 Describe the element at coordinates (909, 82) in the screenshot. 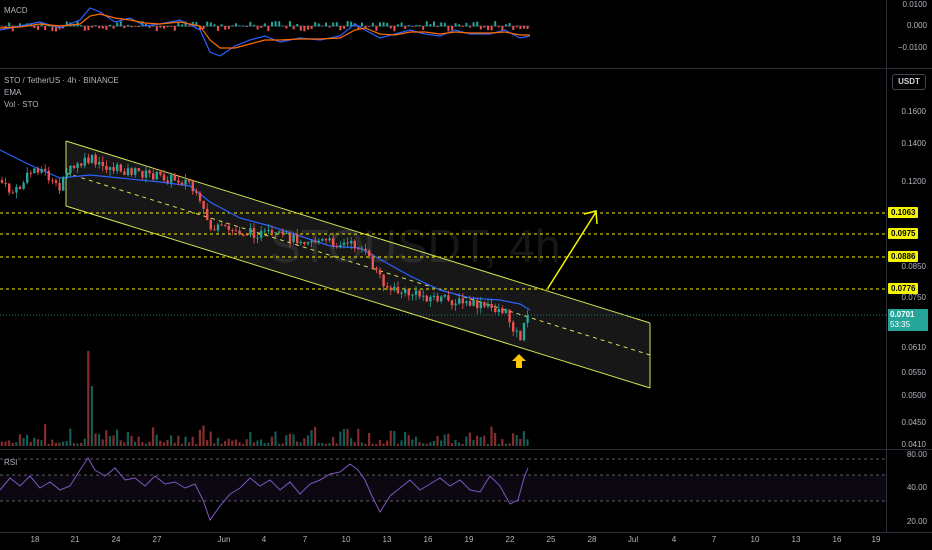

I see `currency-button: USDT` at that location.